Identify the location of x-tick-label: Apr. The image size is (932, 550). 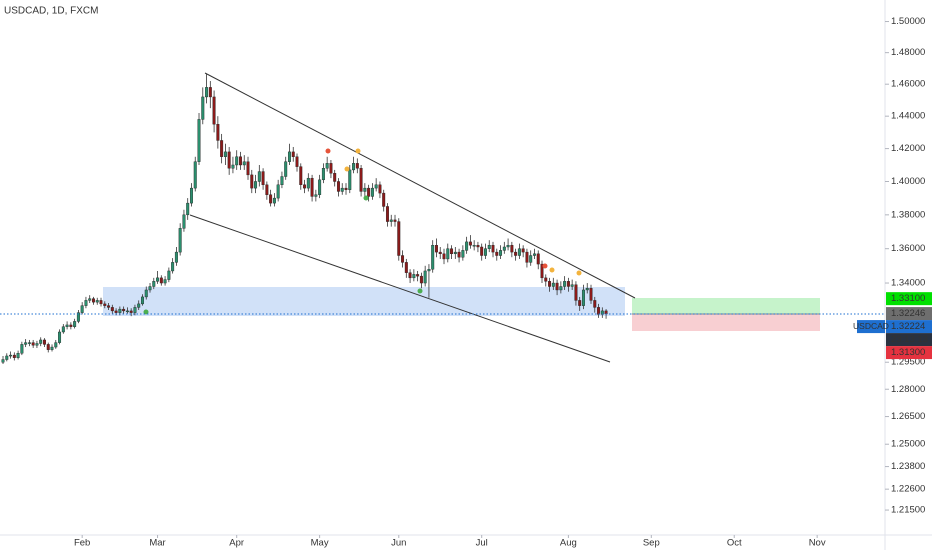
(236, 543).